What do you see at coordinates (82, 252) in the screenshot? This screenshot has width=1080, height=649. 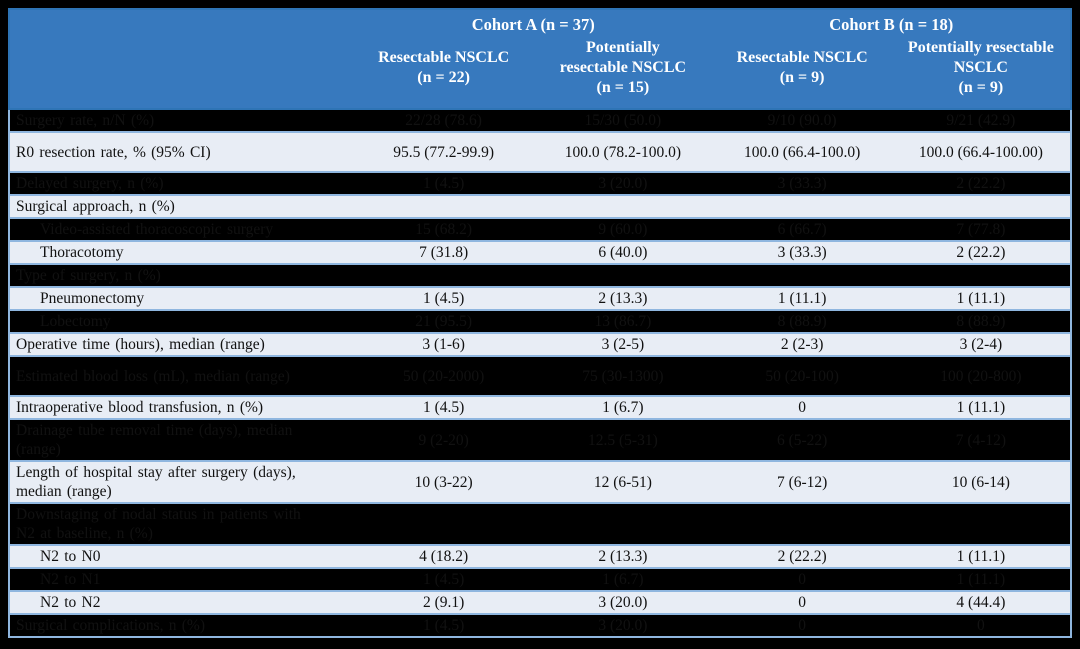 I see `row-label: Thoracotomy` at bounding box center [82, 252].